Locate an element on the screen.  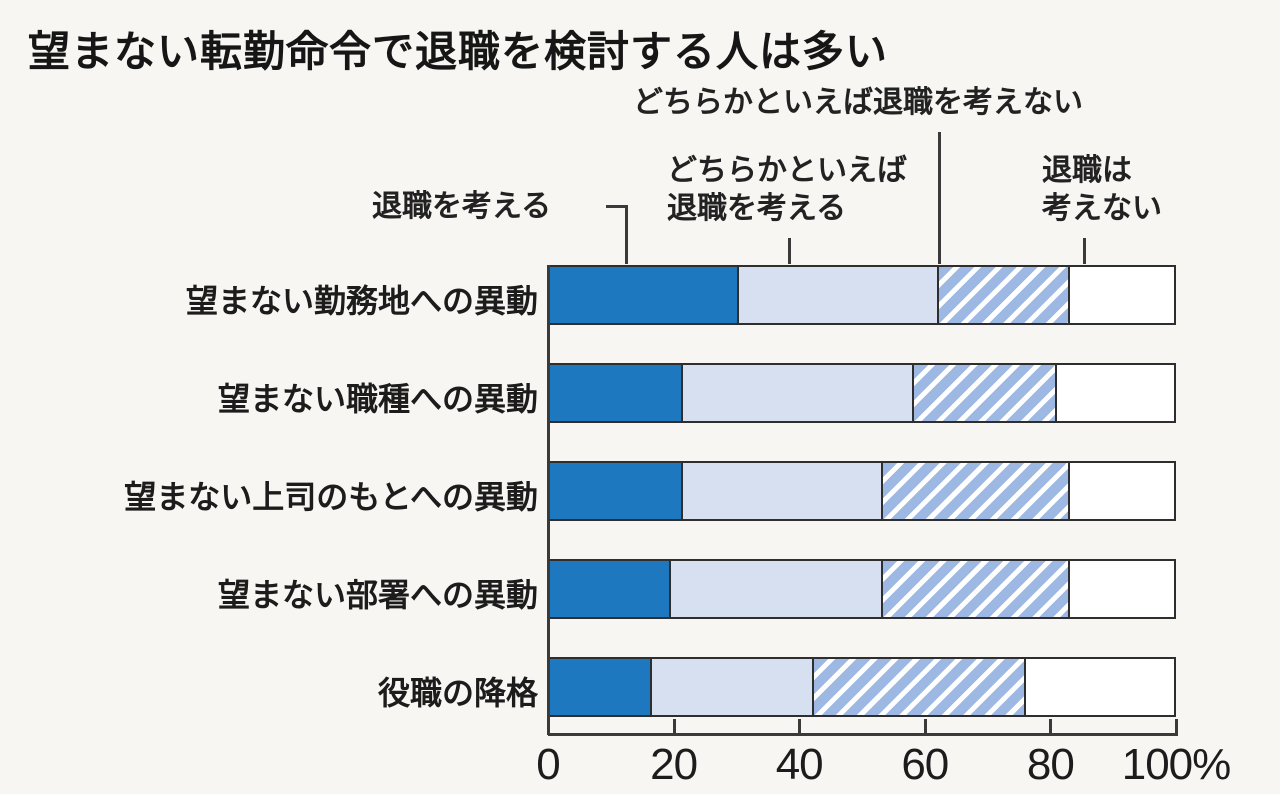
chart-title: 望まない転勤命令で退職を検討する人は多い is located at coordinates (458, 51).